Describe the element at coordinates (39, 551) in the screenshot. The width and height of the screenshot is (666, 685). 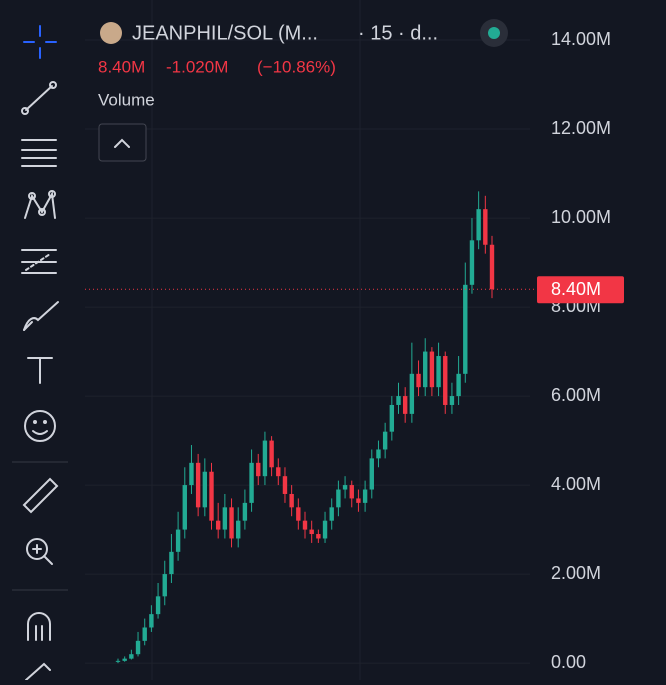
I see `zoom-tool` at that location.